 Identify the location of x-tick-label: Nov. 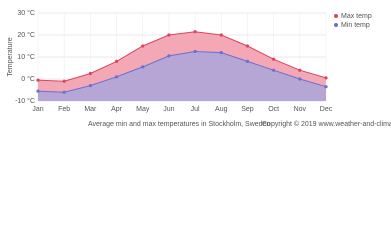
(300, 109).